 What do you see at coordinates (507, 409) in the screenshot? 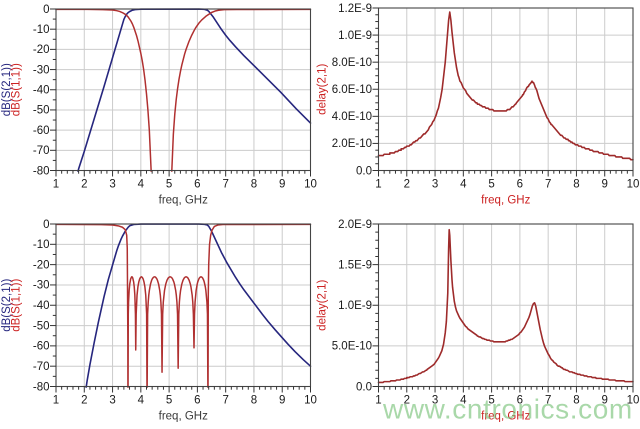
I see `watermark: www.cntronics.com` at bounding box center [507, 409].